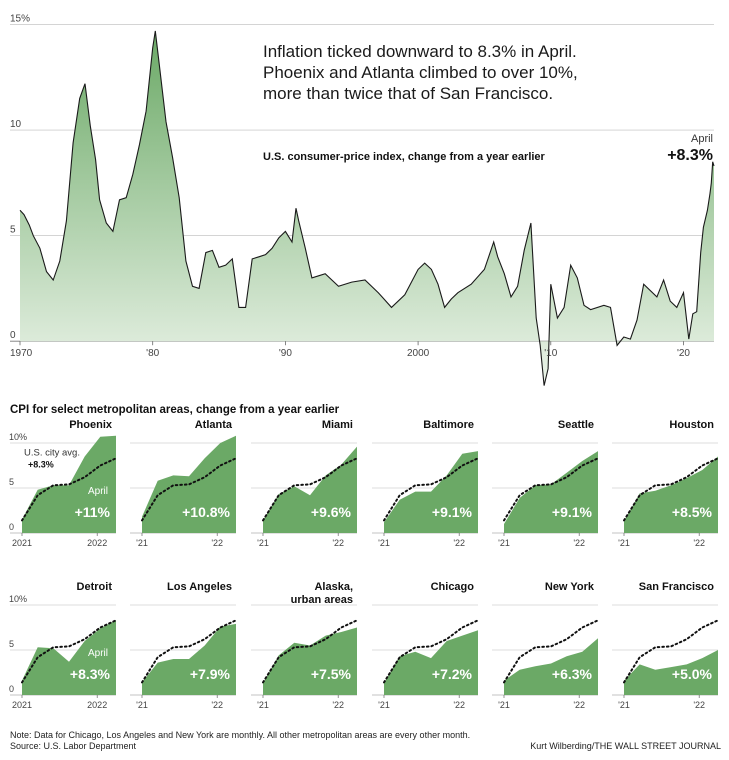 This screenshot has height=760, width=729. What do you see at coordinates (550, 353) in the screenshot?
I see `main-x-tick-label: '10` at bounding box center [550, 353].